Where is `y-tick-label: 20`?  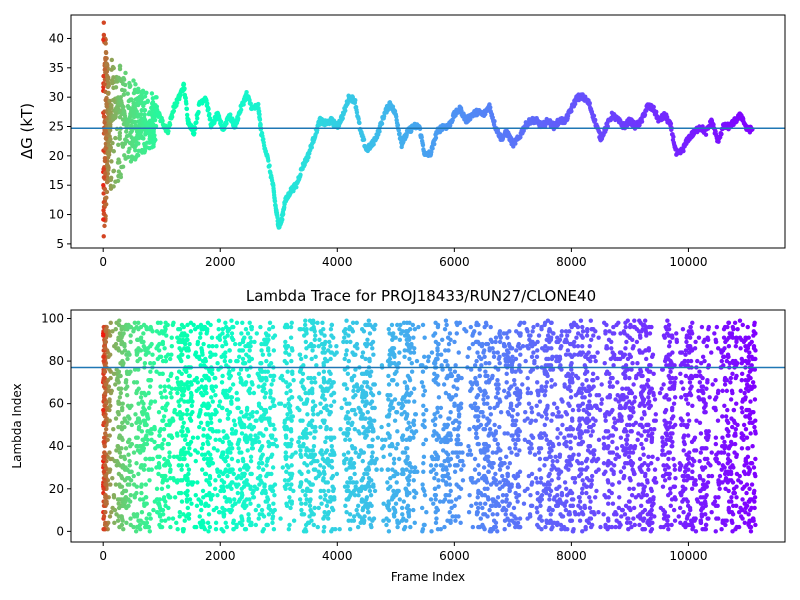 y-tick-label: 20 is located at coordinates (56, 156).